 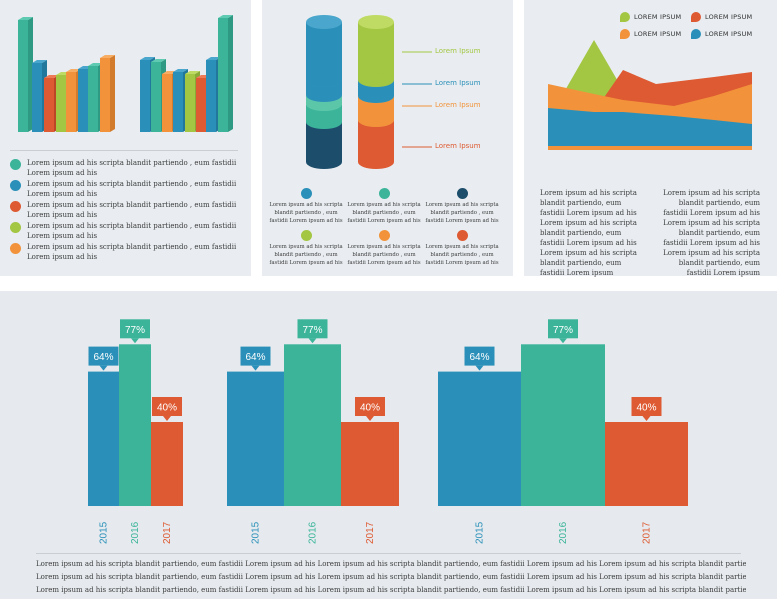 I want to click on bar-2017, so click(x=370, y=464).